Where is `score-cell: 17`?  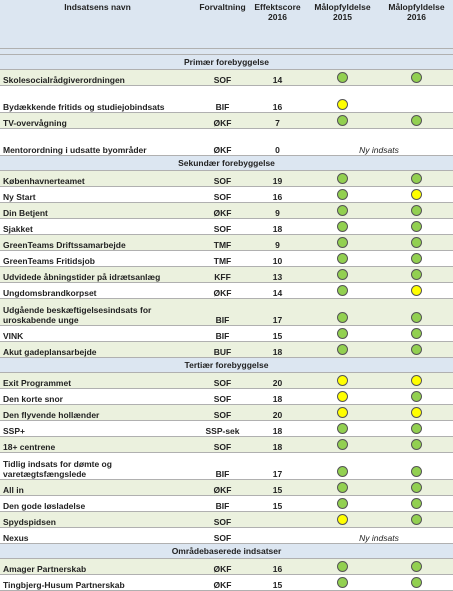 score-cell: 17 is located at coordinates (277, 466).